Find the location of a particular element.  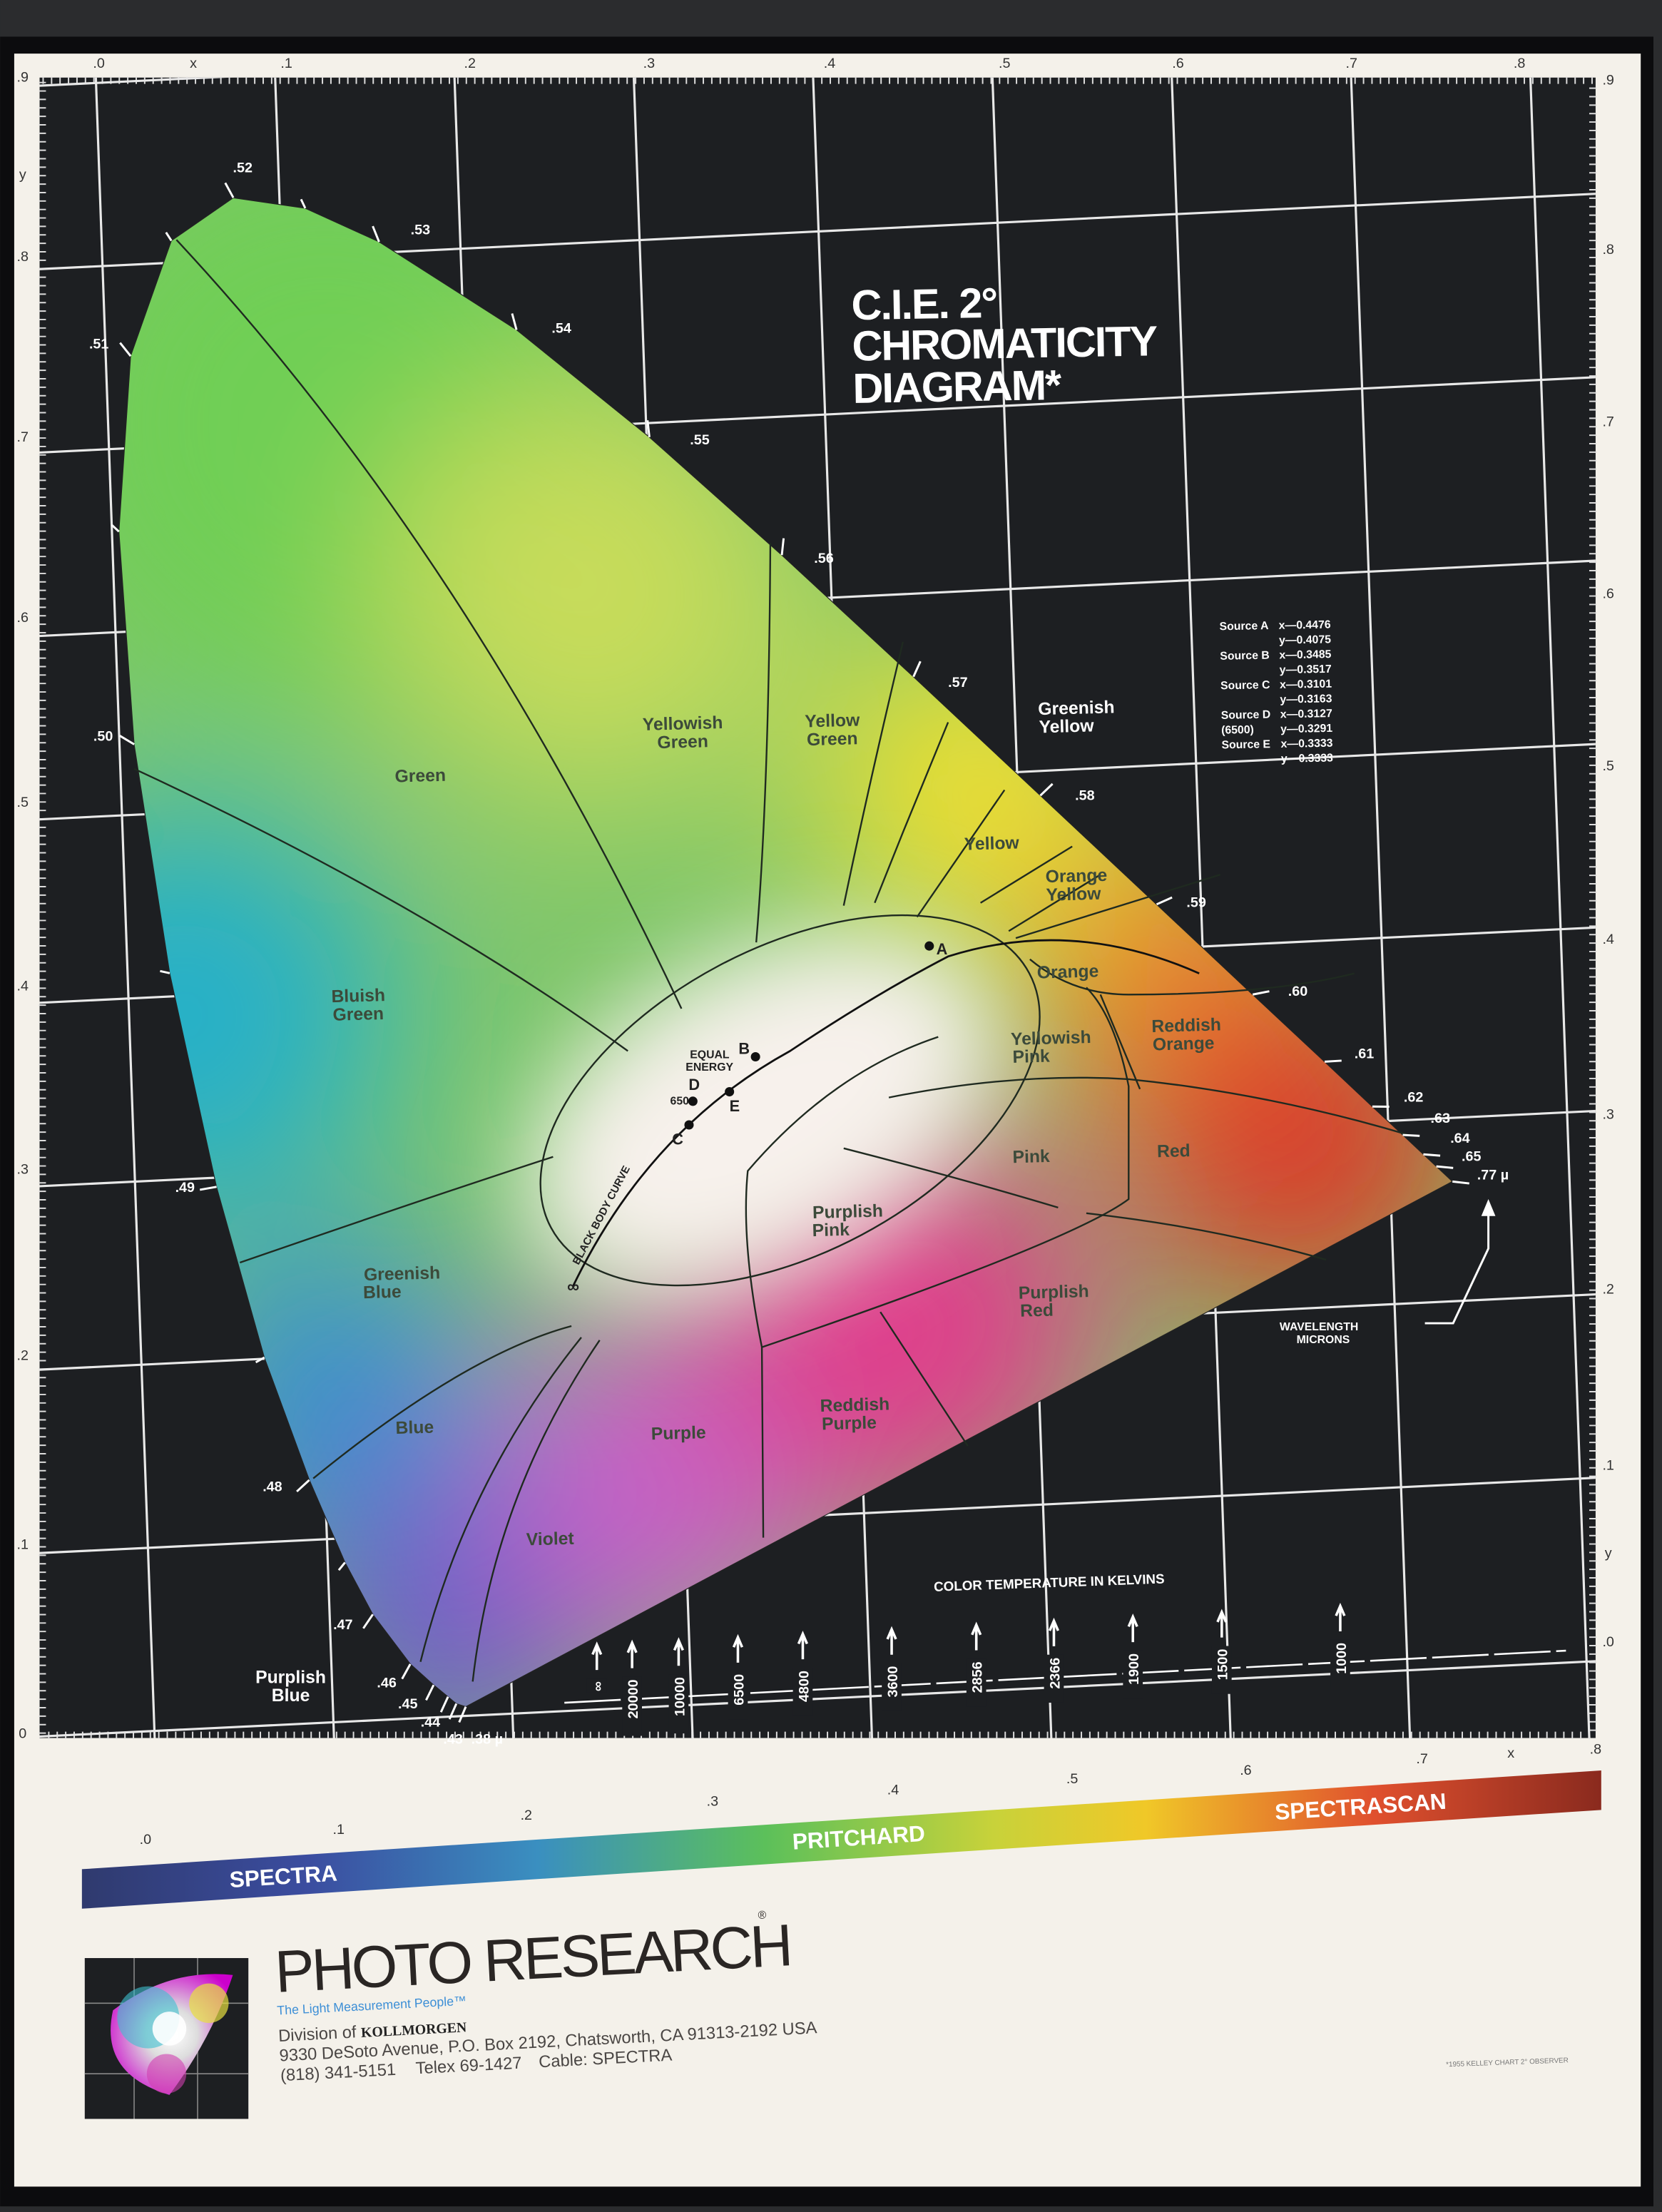

region-label-purplish-blue: Purplish is located at coordinates (290, 1677).